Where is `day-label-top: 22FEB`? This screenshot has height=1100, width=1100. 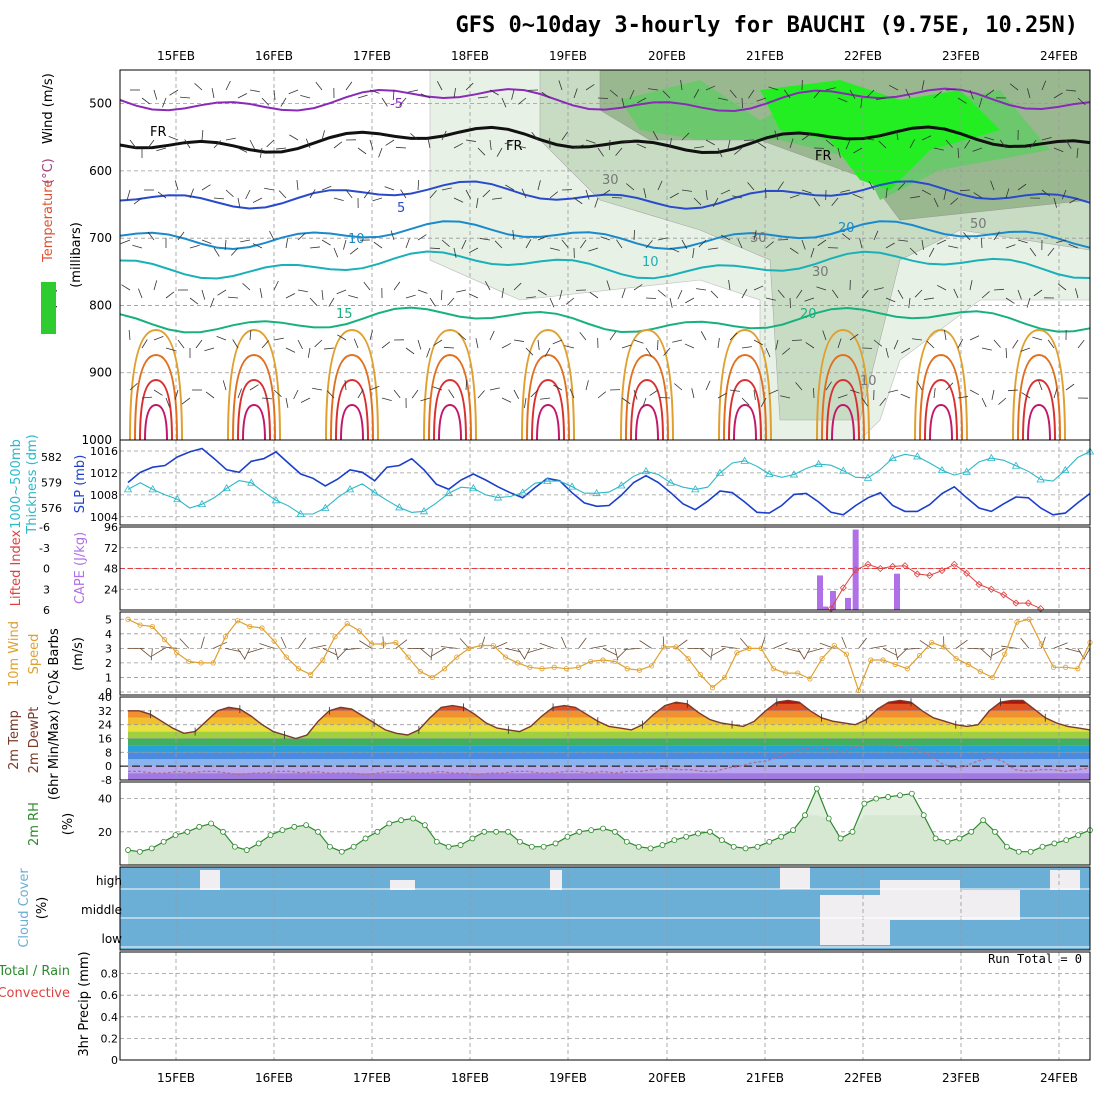
day-label-top: 22FEB is located at coordinates (863, 56).